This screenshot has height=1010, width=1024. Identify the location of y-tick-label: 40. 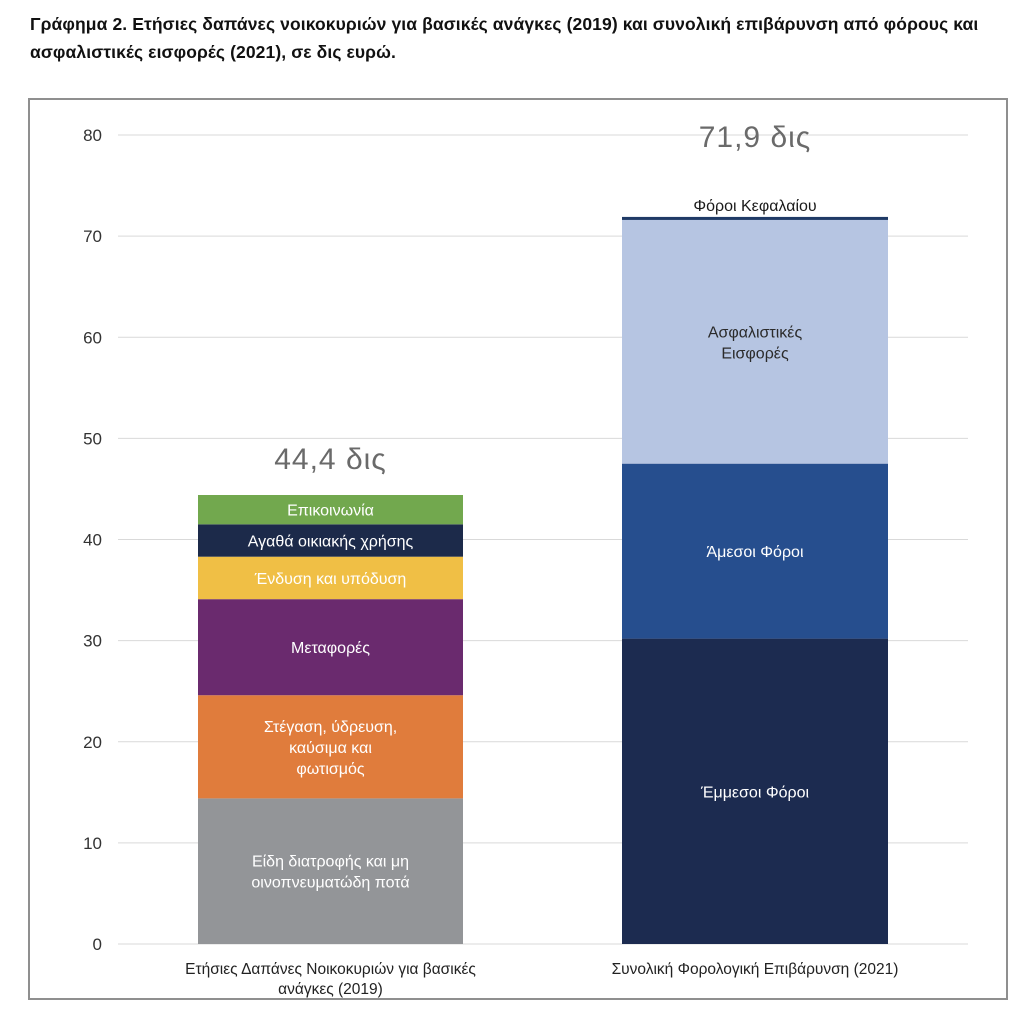
(92, 540).